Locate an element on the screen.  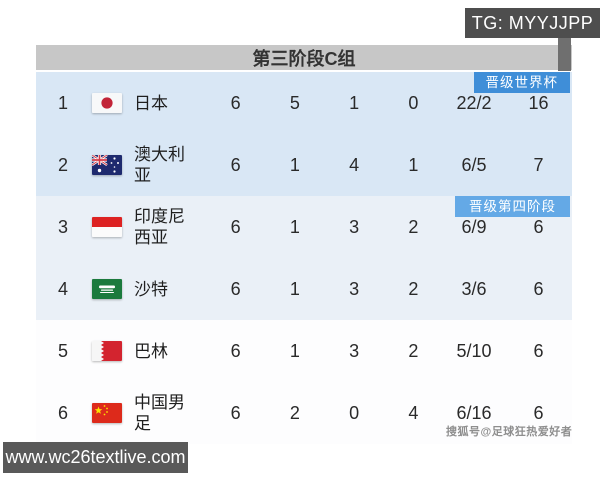
loss-cell: 4 is located at coordinates (413, 412).